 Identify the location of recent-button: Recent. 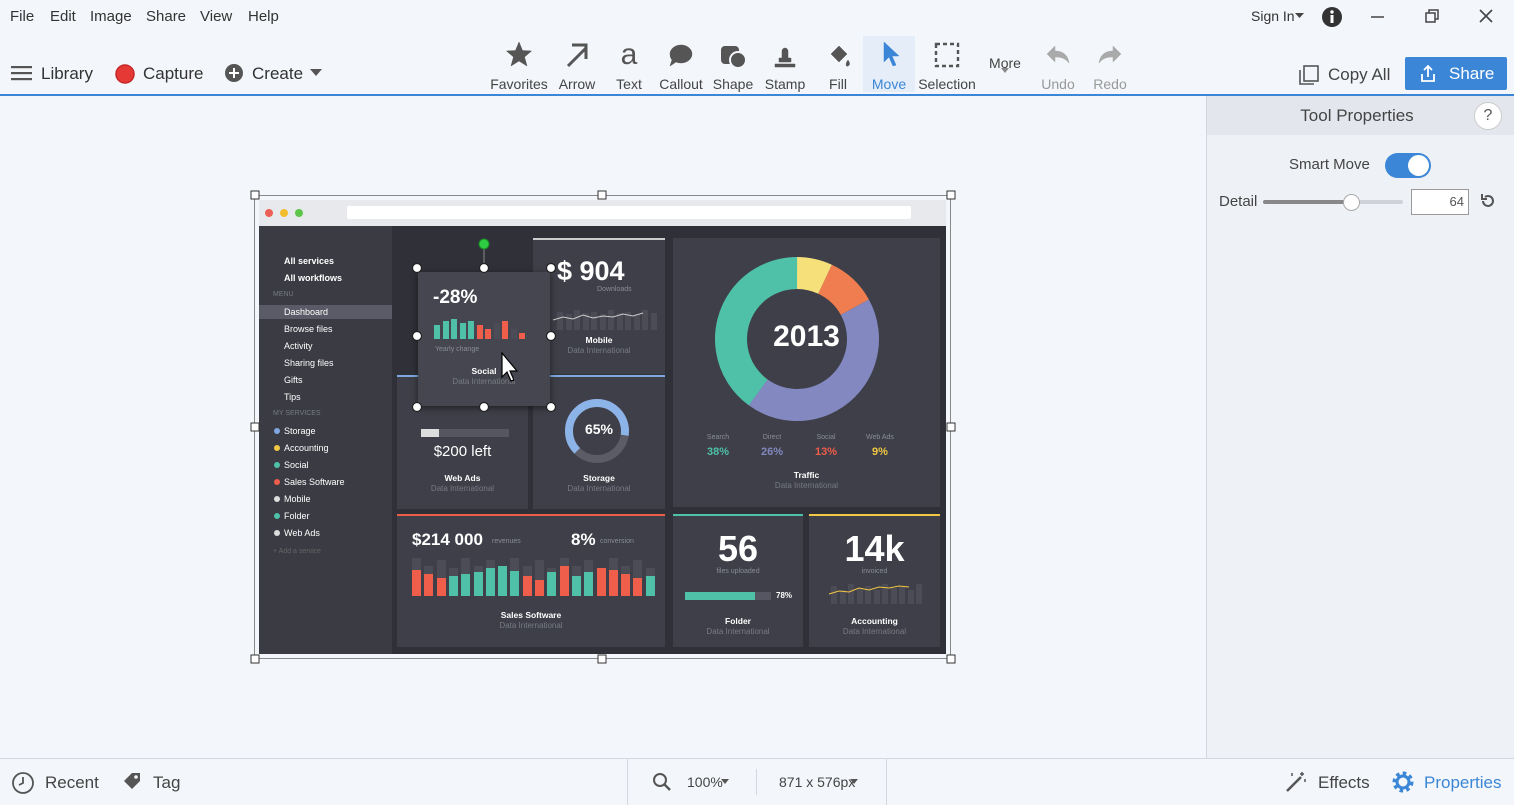
(72, 782).